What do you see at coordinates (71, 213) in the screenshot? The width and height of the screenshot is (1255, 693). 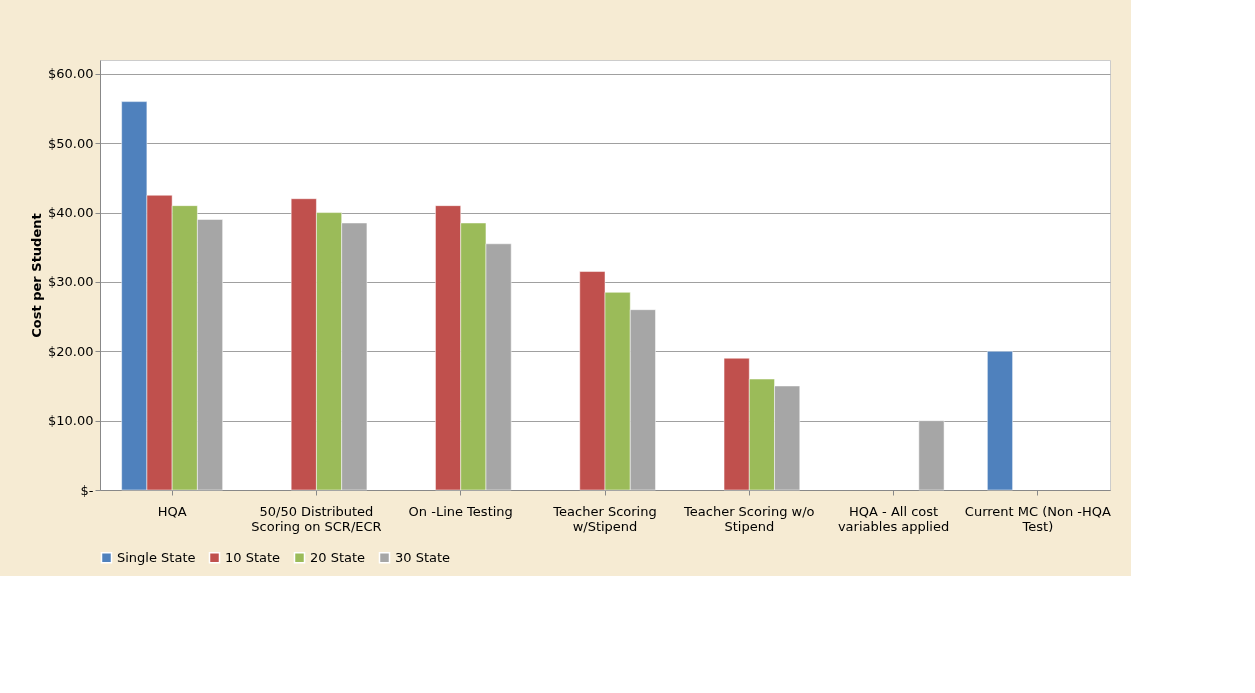 I see `y-tick-label: $40.00` at bounding box center [71, 213].